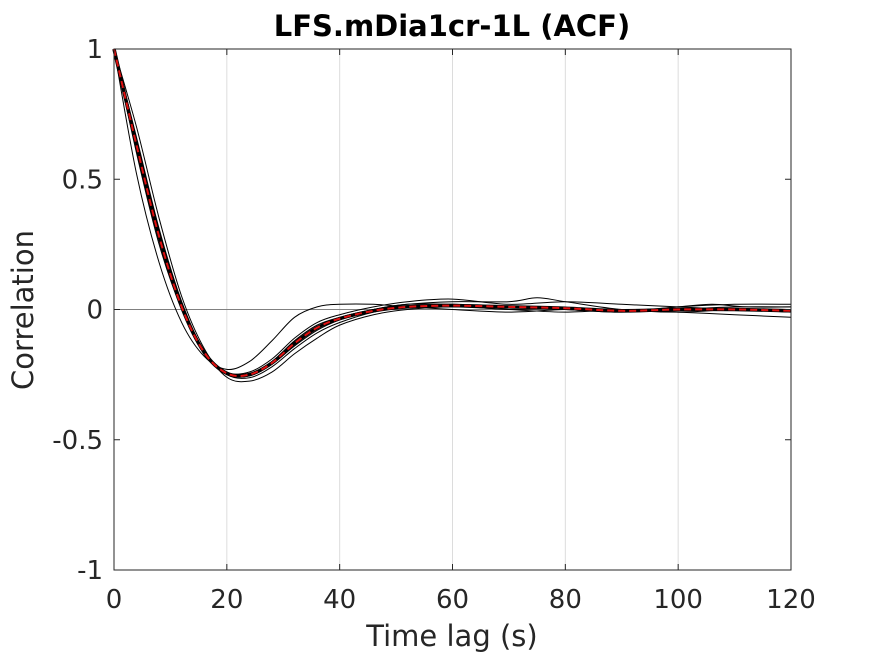 This screenshot has height=656, width=875. Describe the element at coordinates (82, 180) in the screenshot. I see `y-tick-label: 0.5` at that location.